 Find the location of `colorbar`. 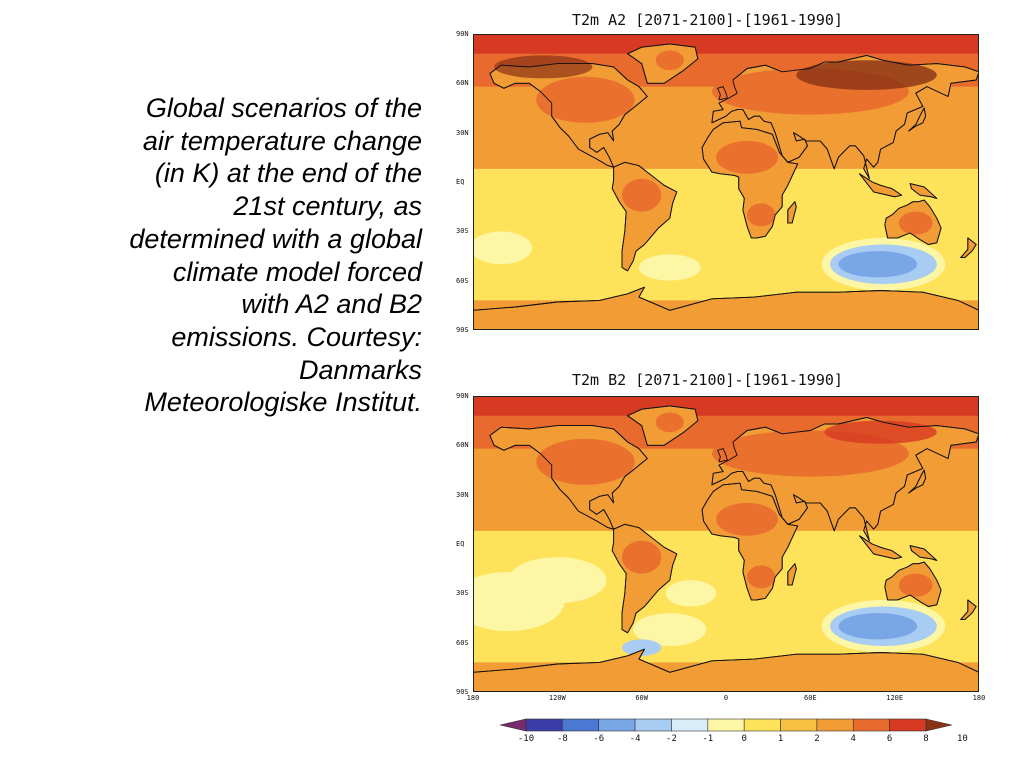

colorbar is located at coordinates (726, 725).